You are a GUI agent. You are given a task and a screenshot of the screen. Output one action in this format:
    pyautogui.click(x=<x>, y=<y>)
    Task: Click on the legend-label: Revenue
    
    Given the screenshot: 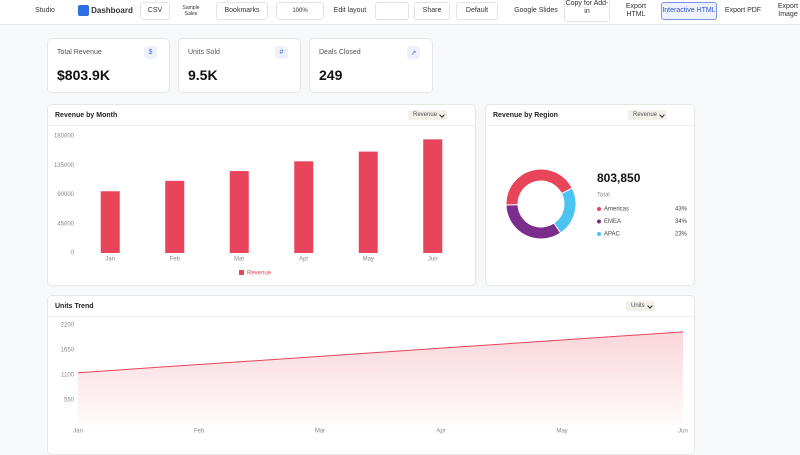 What is the action you would take?
    pyautogui.click(x=259, y=274)
    